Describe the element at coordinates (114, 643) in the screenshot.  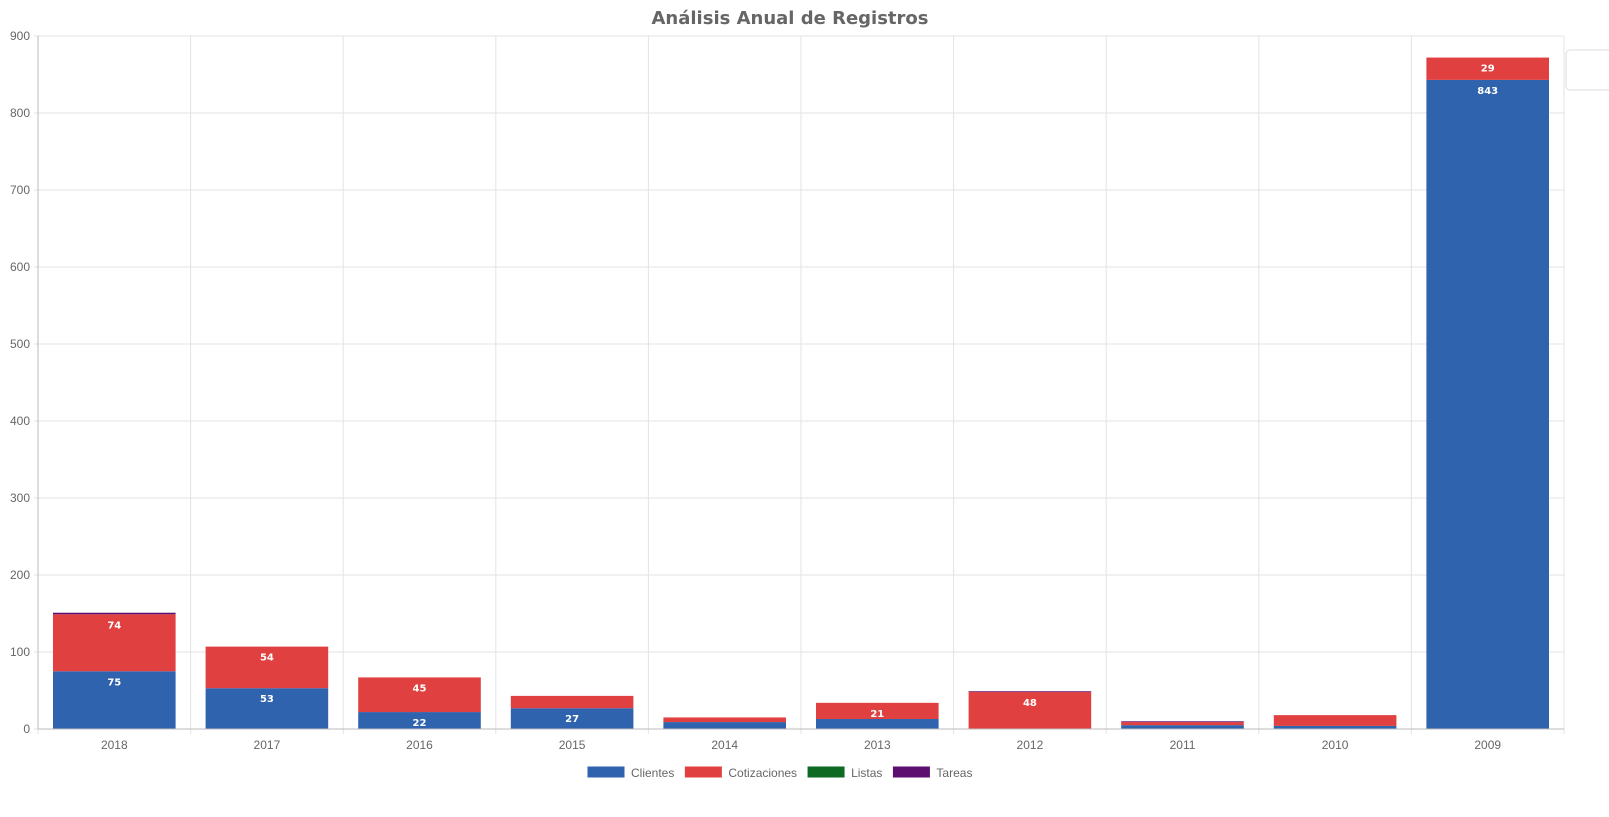
I see `bar-cotizaciones-2018` at that location.